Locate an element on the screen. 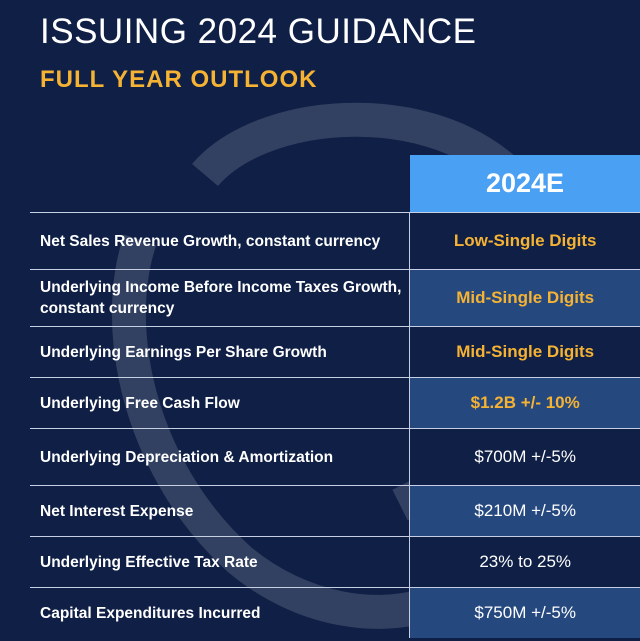 The width and height of the screenshot is (640, 641). row-value: $210M +/-5% is located at coordinates (524, 511).